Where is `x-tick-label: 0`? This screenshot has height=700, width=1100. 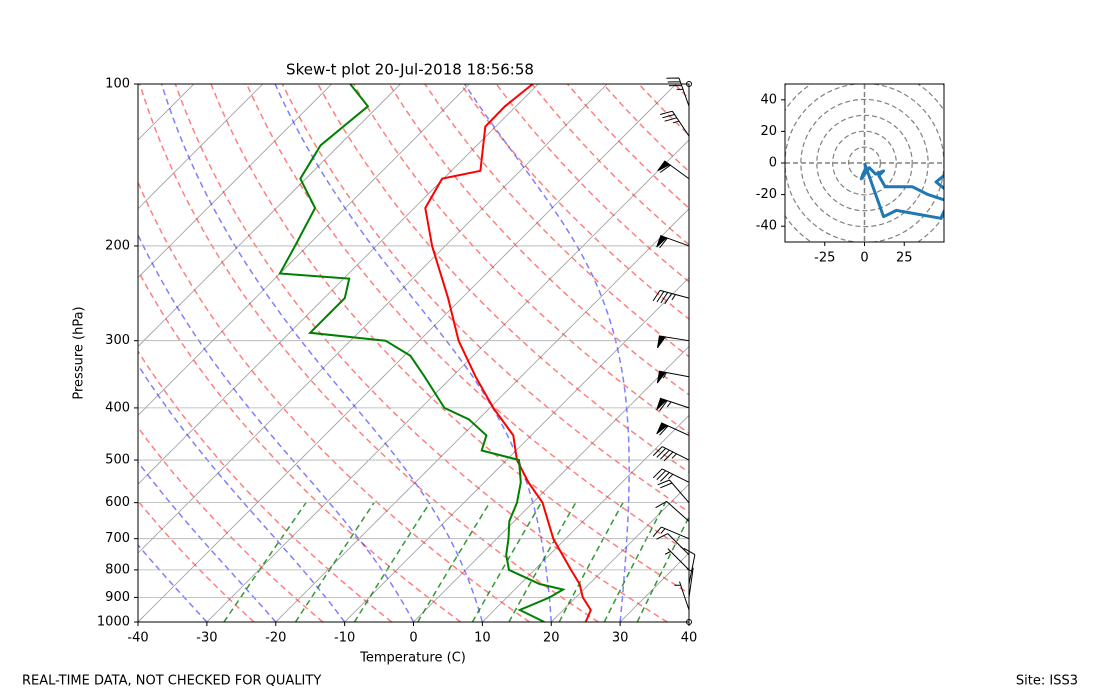 x-tick-label: 0 is located at coordinates (864, 258).